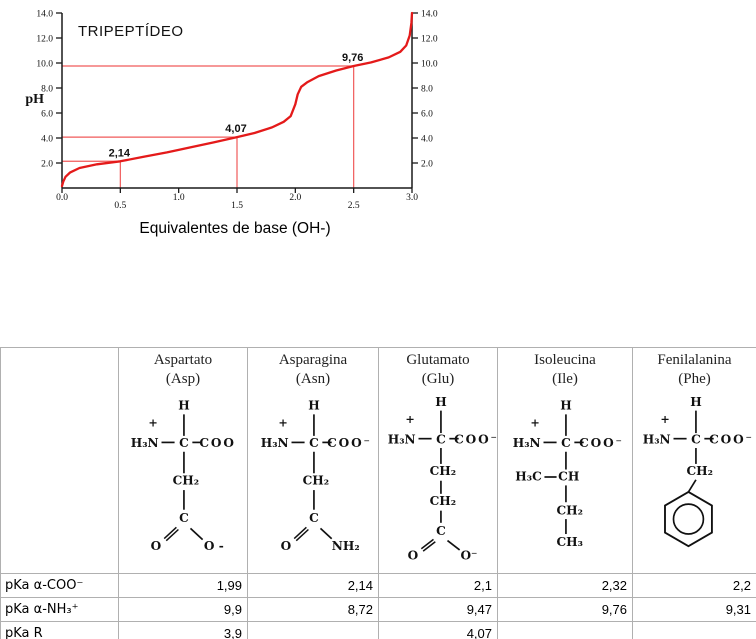 This screenshot has height=639, width=756. Describe the element at coordinates (183, 609) in the screenshot. I see `pka-value-cell: 9,9` at that location.